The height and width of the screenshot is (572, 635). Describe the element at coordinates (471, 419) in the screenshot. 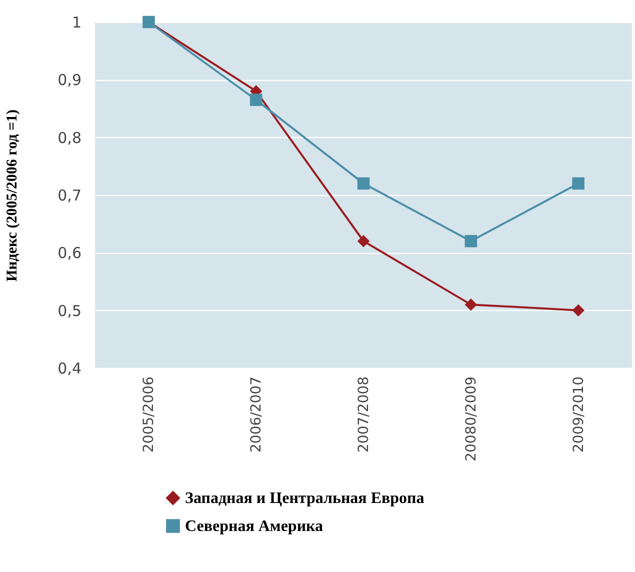

I see `x-tick-label: 20080/2009` at that location.